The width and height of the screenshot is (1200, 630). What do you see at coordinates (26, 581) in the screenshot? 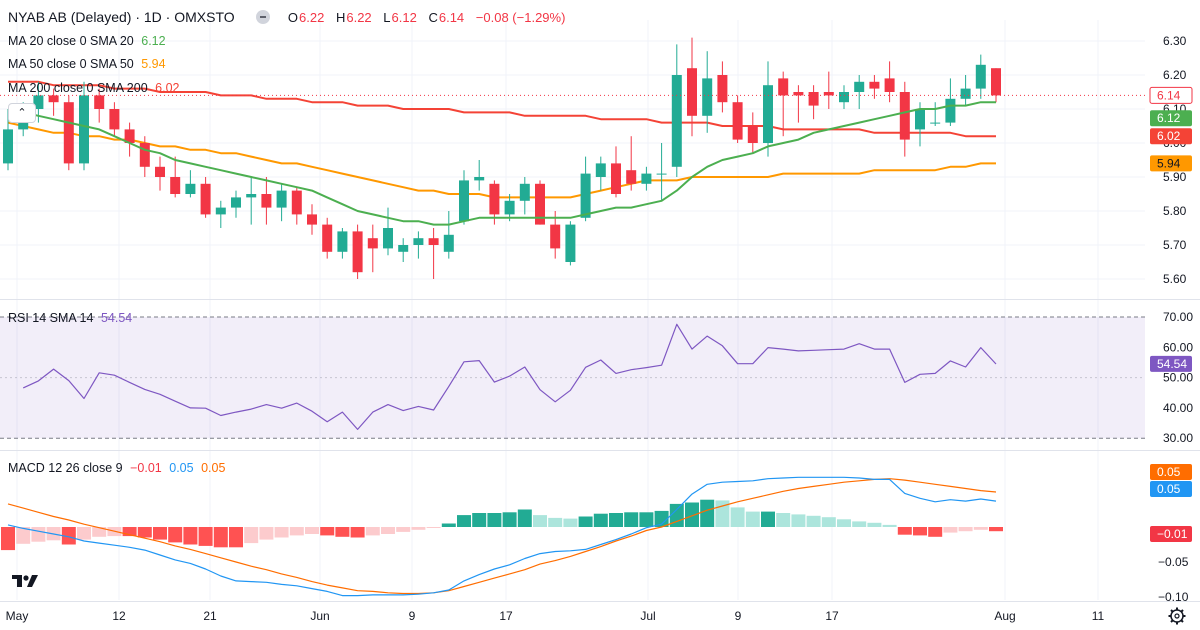
I see `tradingview-logo-icon` at bounding box center [26, 581].